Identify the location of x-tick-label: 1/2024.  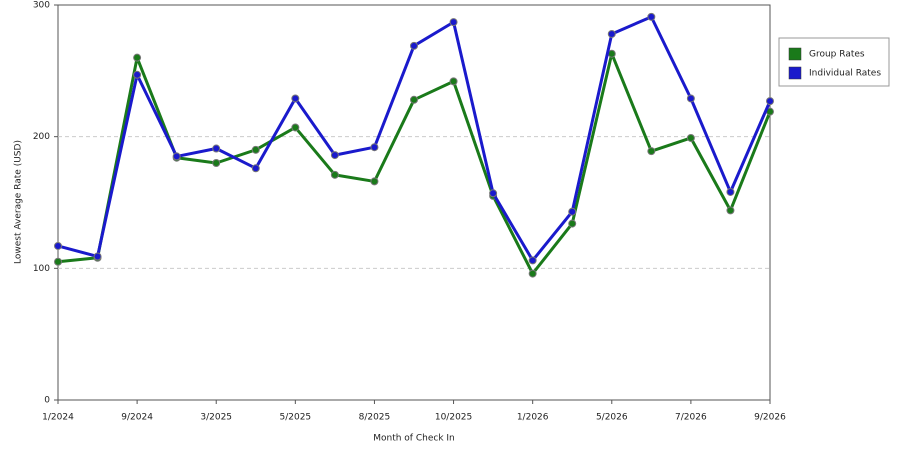
(58, 418).